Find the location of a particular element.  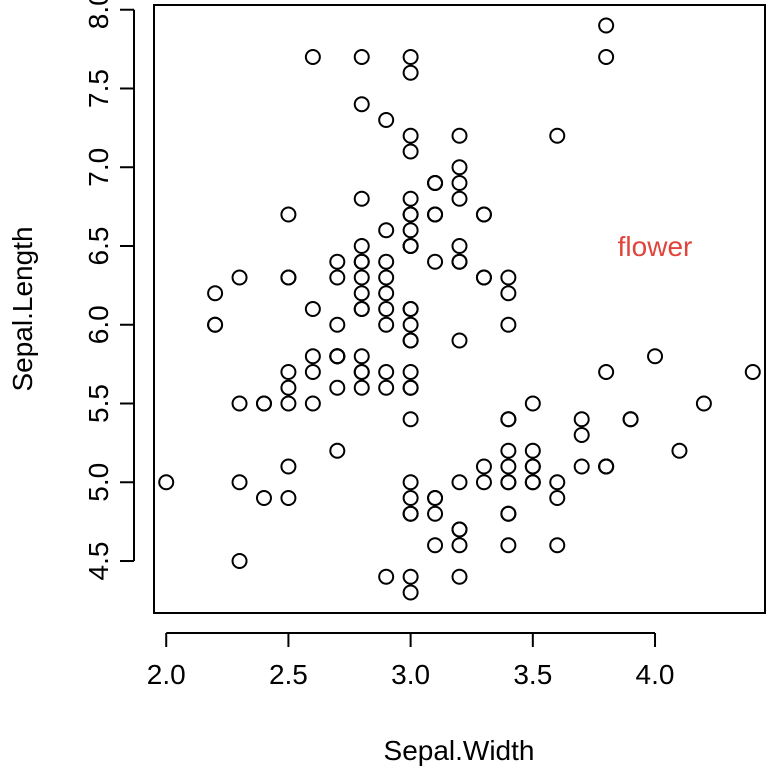

y-tick-label: 5.0 is located at coordinates (98, 482).